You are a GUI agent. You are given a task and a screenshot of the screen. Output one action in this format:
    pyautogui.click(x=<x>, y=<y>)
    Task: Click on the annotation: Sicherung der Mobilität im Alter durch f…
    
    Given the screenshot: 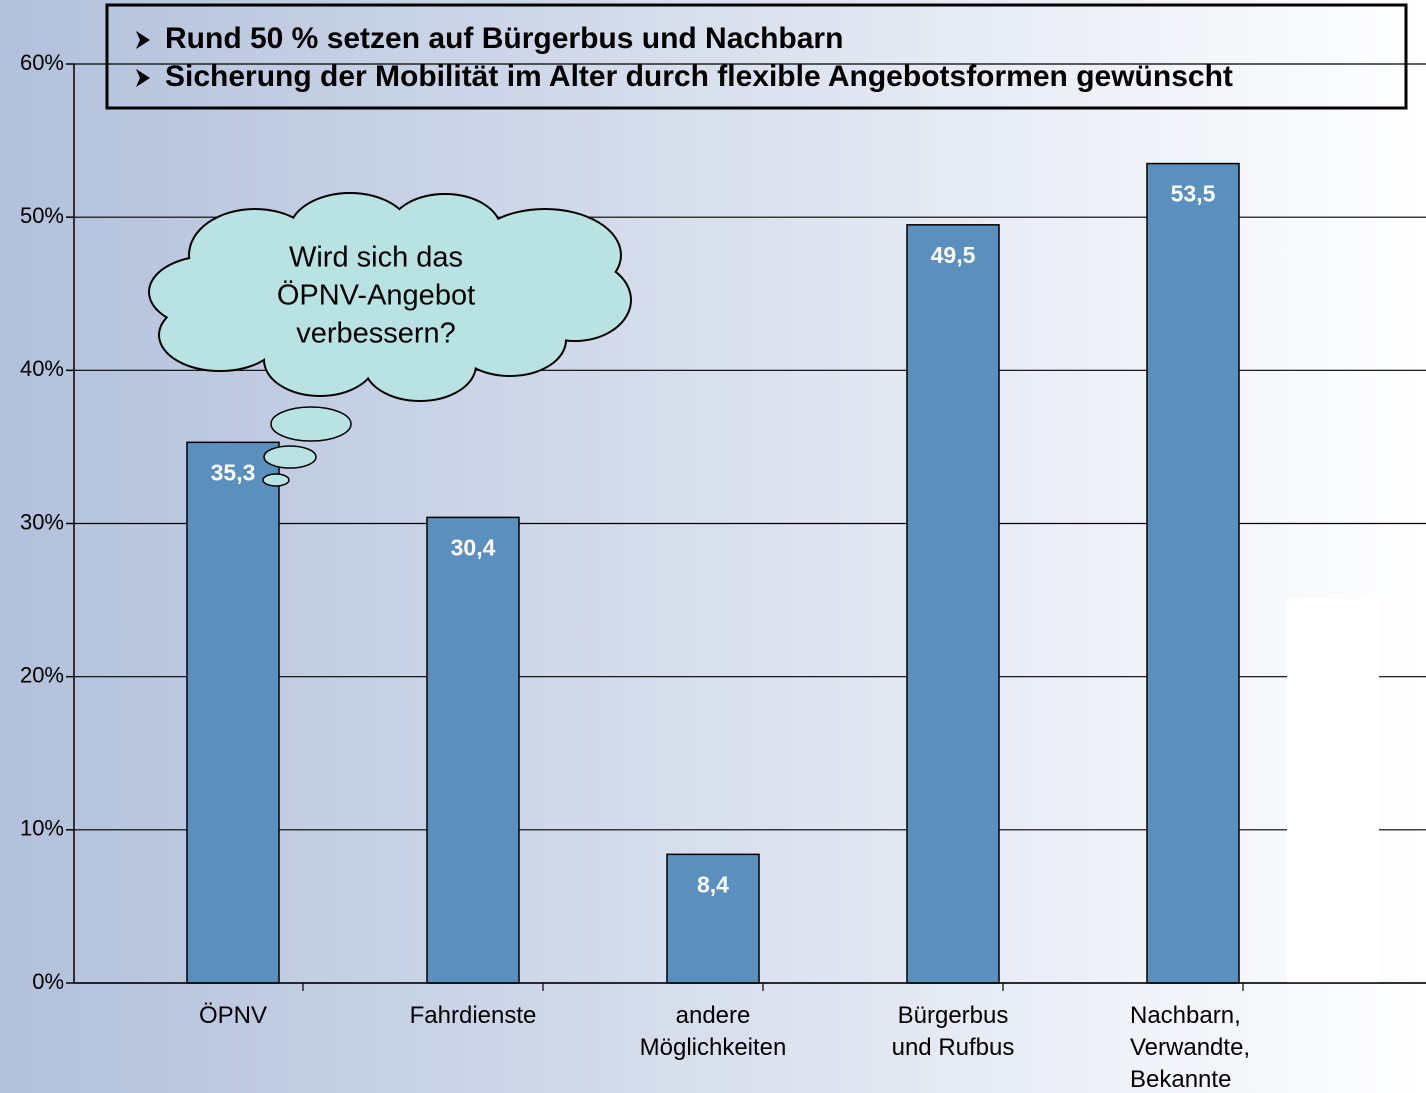 What is the action you would take?
    pyautogui.click(x=699, y=76)
    